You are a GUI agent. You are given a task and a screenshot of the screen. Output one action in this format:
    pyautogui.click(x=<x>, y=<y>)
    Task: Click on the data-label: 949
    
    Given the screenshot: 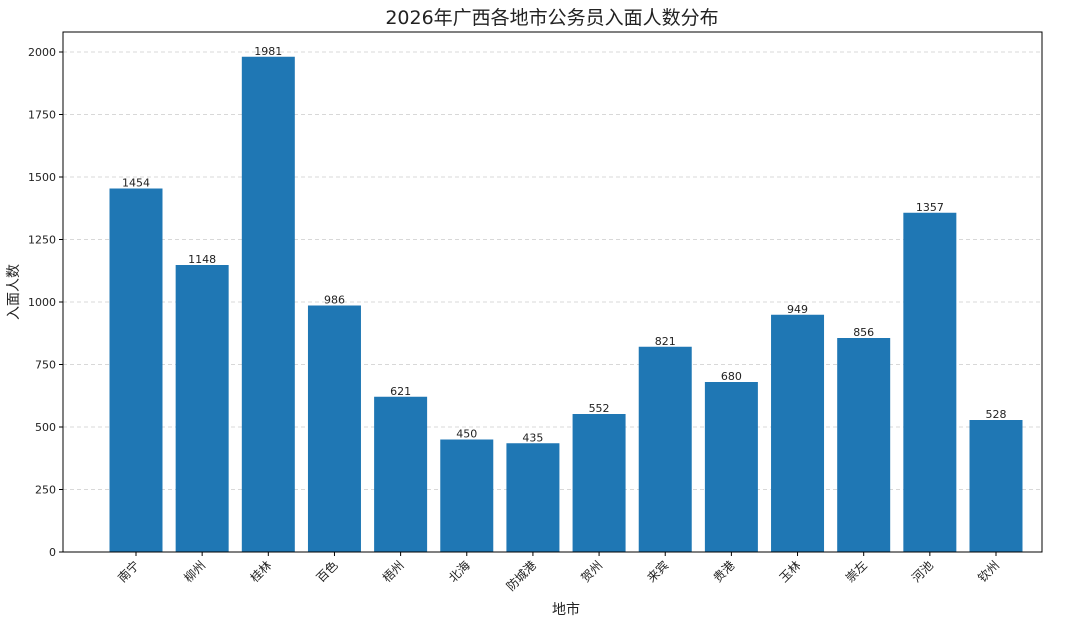 What is the action you would take?
    pyautogui.click(x=797, y=309)
    